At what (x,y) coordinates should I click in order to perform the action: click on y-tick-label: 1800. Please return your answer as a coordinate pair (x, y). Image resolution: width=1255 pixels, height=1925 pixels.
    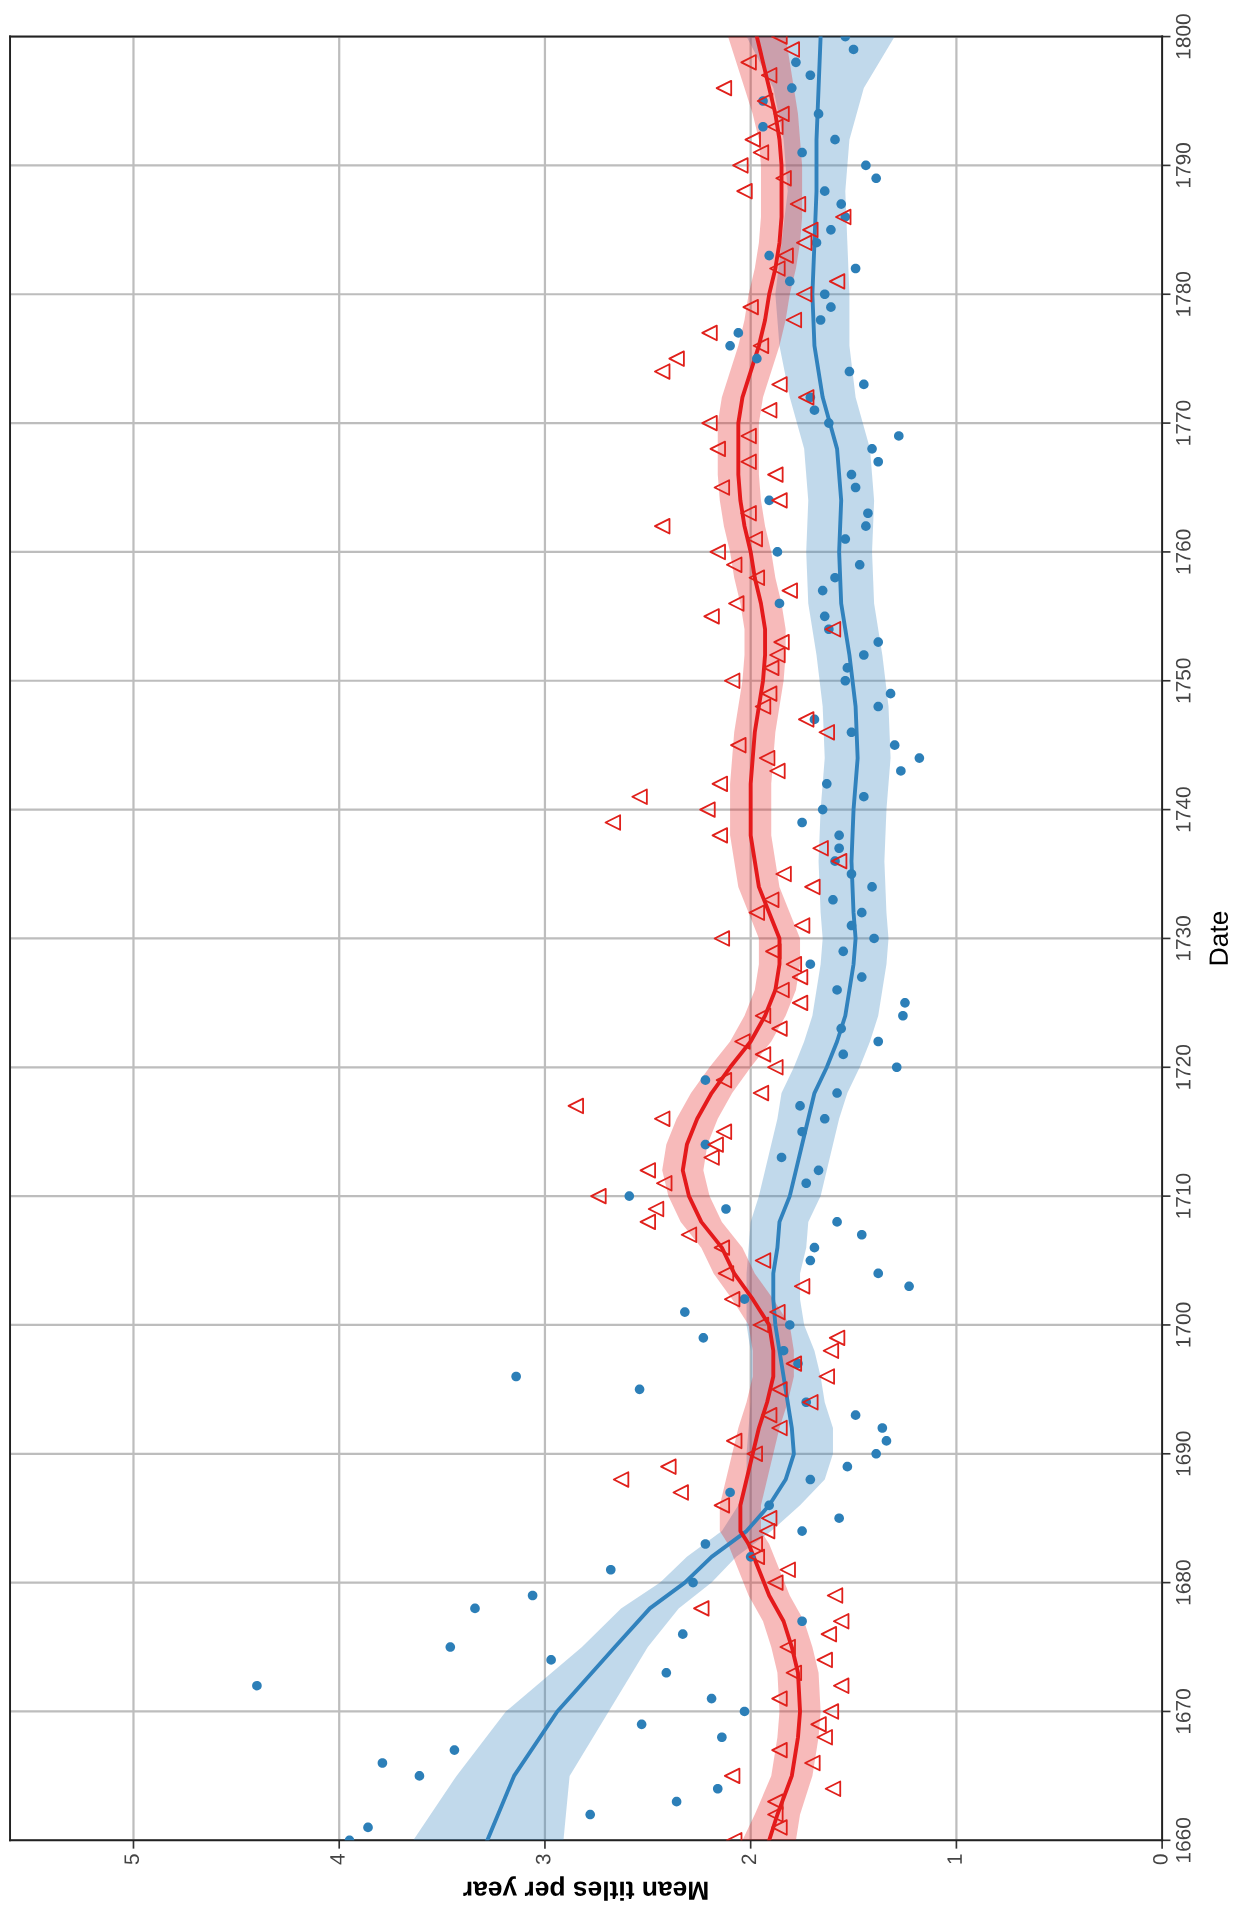
    Looking at the image, I should click on (1183, 36).